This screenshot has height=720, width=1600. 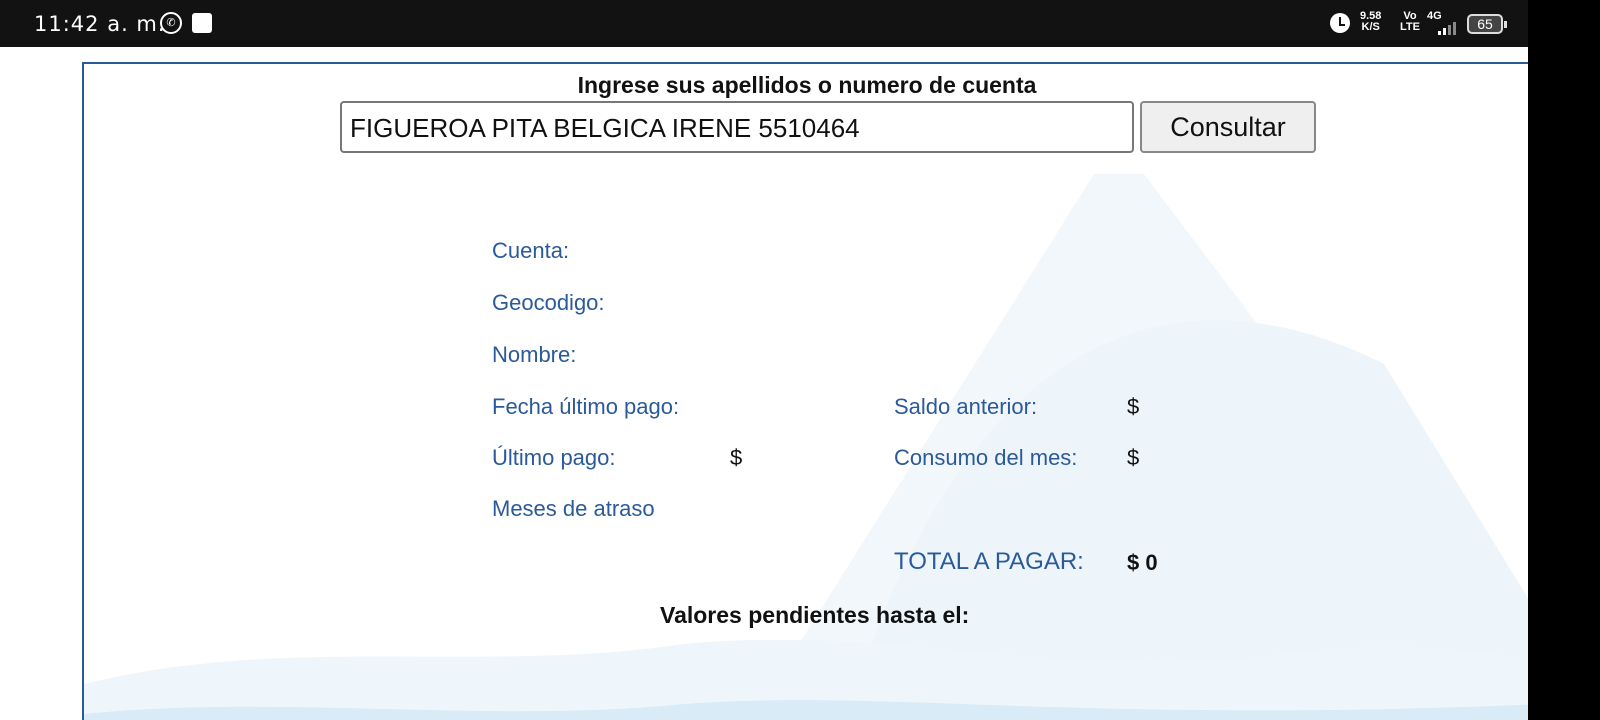 I want to click on geocodigo-label: Geocodigo:, so click(x=548, y=302).